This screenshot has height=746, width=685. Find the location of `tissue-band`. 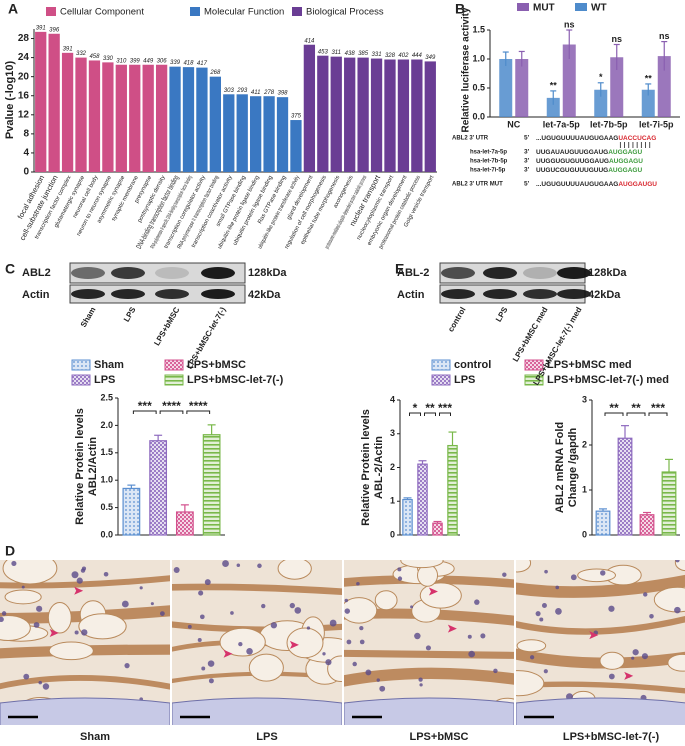

tissue-band is located at coordinates (85, 582).